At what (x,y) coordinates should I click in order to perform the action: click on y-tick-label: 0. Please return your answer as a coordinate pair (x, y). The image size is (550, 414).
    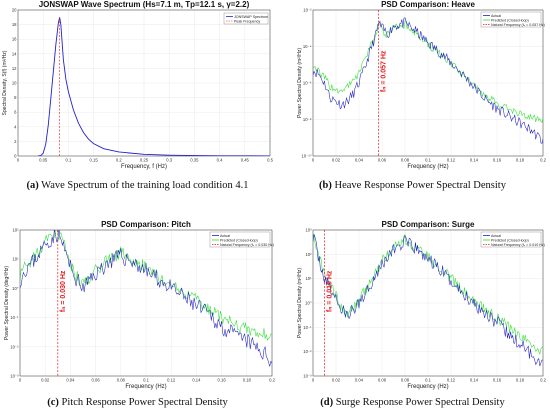
    Looking at the image, I should click on (15, 156).